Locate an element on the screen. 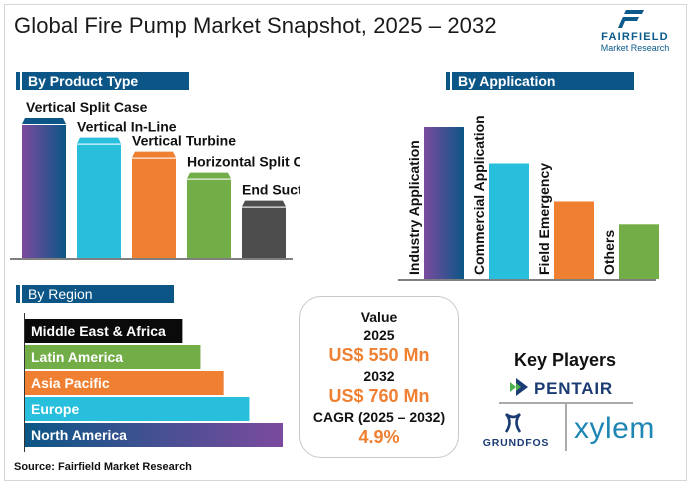 This screenshot has width=691, height=485. pentair-mark-icon is located at coordinates (522, 387).